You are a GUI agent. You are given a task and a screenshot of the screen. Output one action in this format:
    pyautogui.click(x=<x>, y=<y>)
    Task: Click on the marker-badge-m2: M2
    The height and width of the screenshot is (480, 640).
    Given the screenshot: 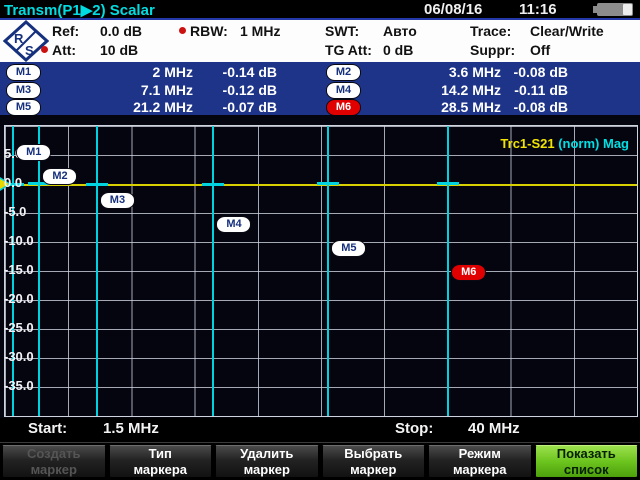 What is the action you would take?
    pyautogui.click(x=343, y=72)
    